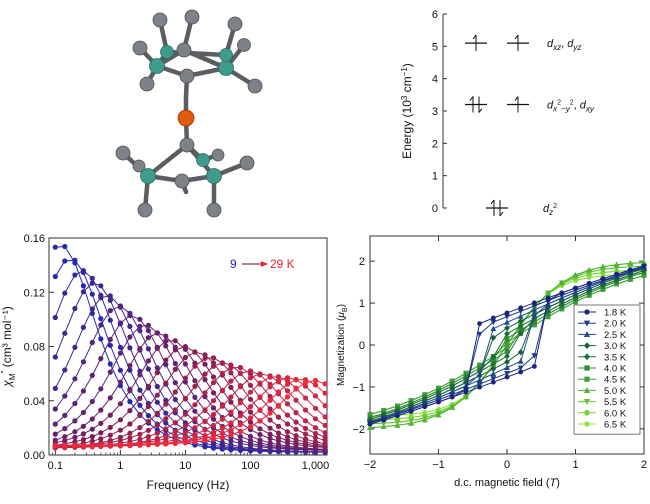  Describe the element at coordinates (615, 413) in the screenshot. I see `legend-label: 6.0 K` at that location.